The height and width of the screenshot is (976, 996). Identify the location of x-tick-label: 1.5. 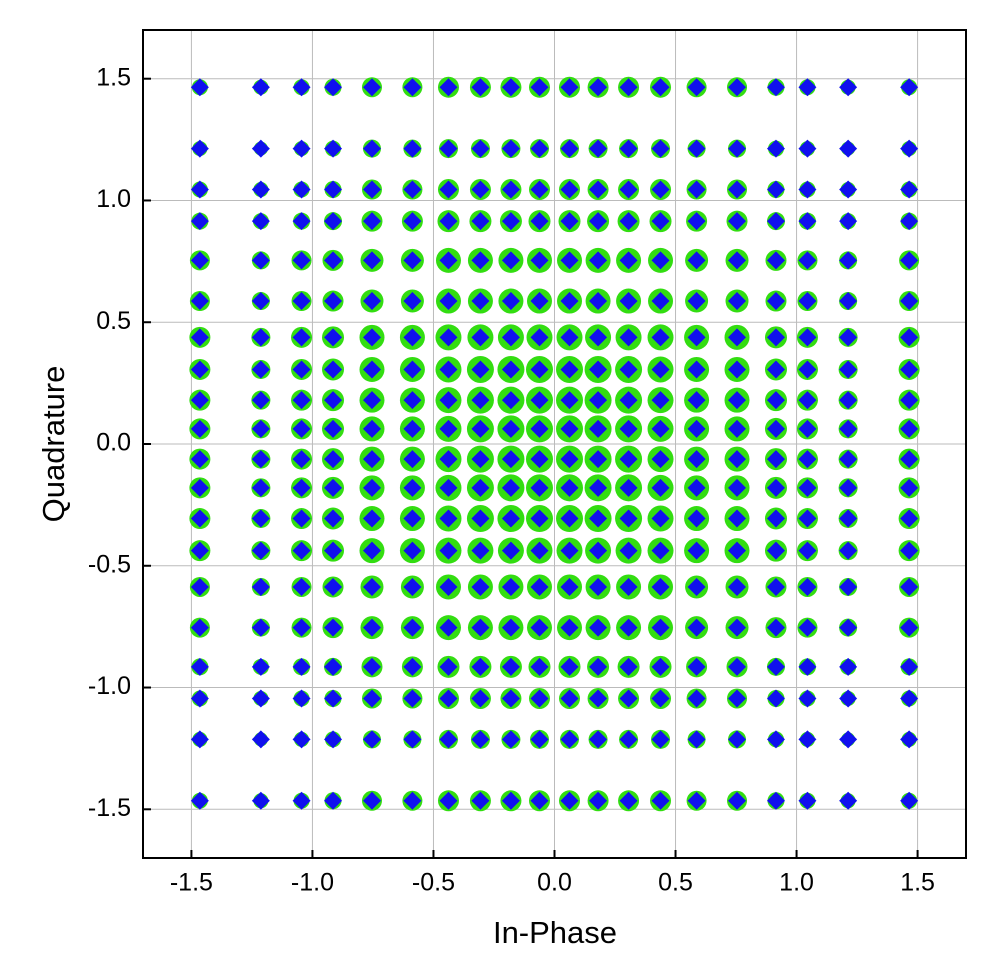
(917, 883).